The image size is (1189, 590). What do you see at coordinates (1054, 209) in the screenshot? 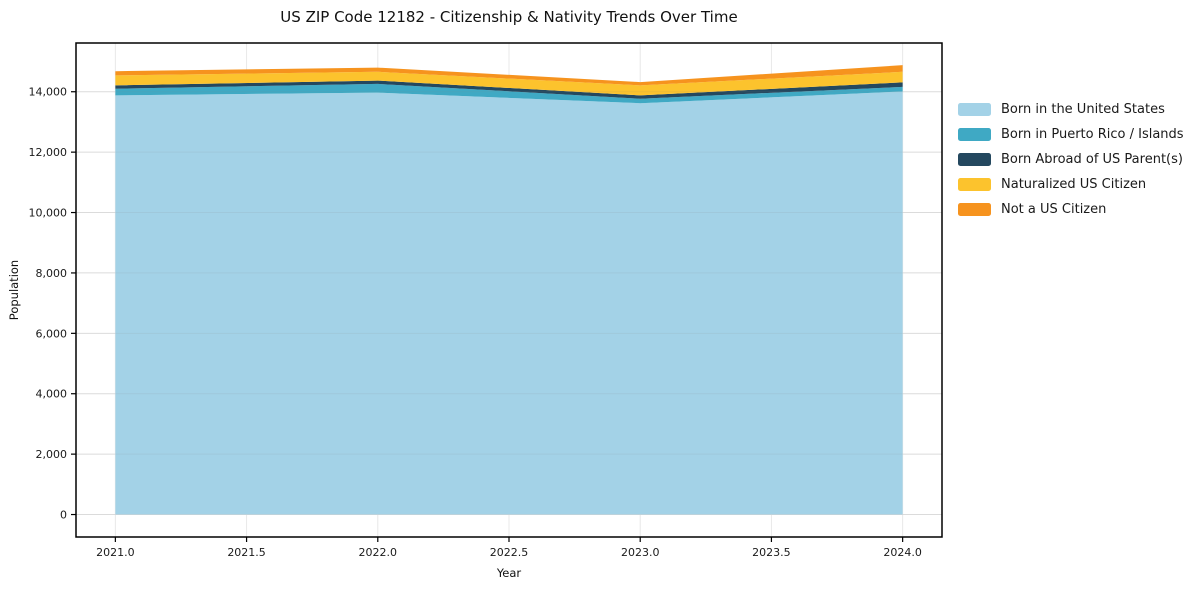
I see `legend-label: Not a US Citizen` at bounding box center [1054, 209].